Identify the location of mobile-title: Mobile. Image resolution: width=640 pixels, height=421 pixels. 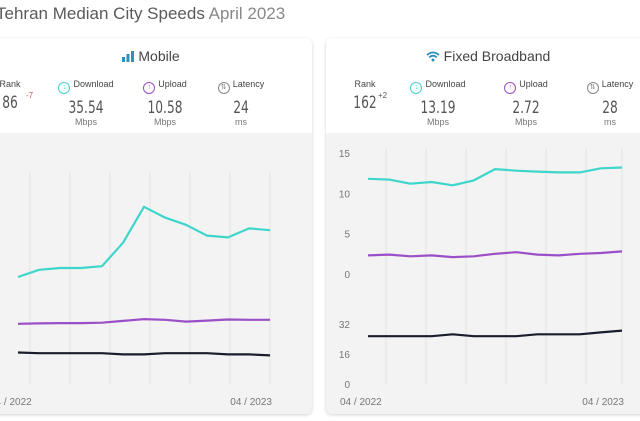
(156, 56).